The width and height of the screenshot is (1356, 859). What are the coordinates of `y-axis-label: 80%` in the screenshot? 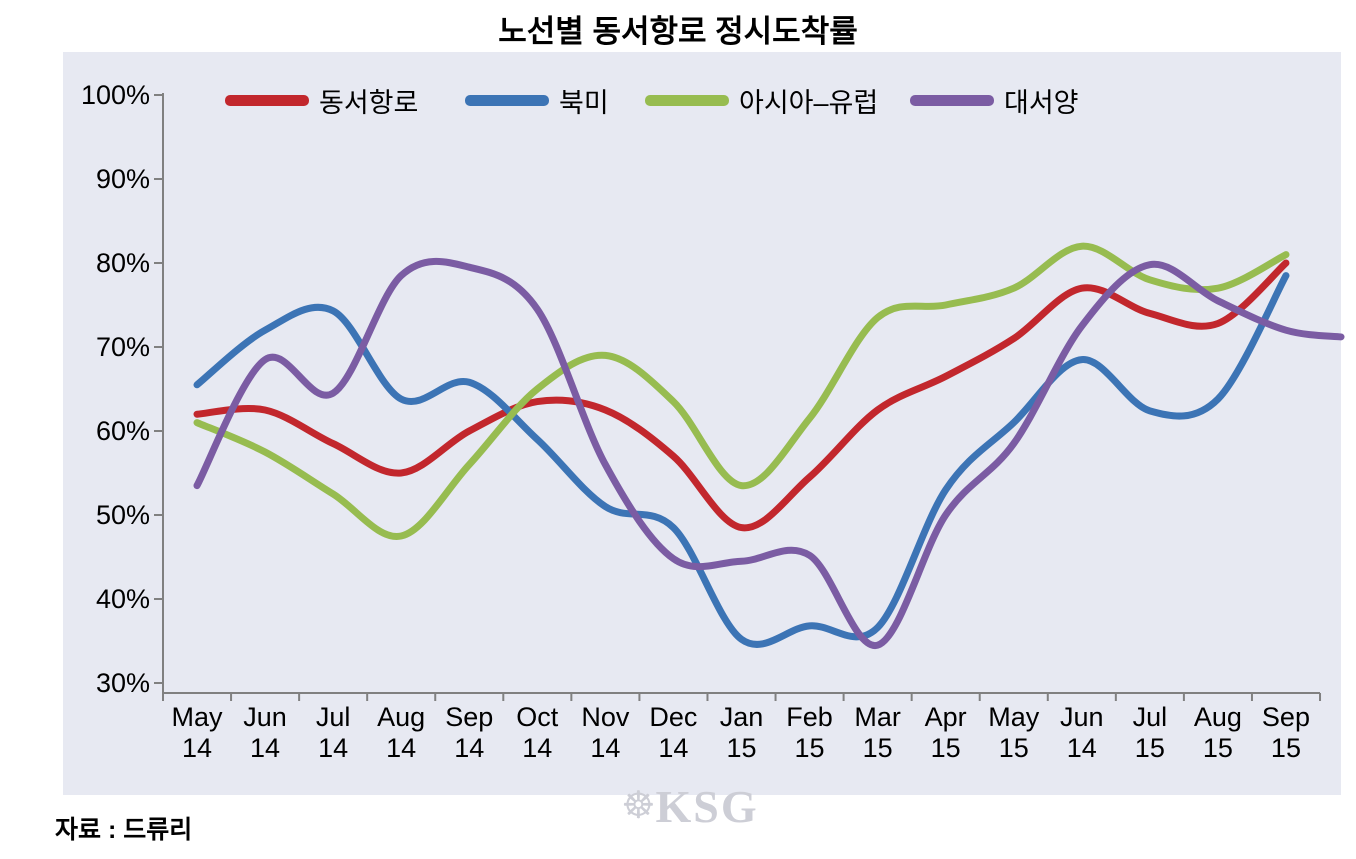 It's located at (122, 263).